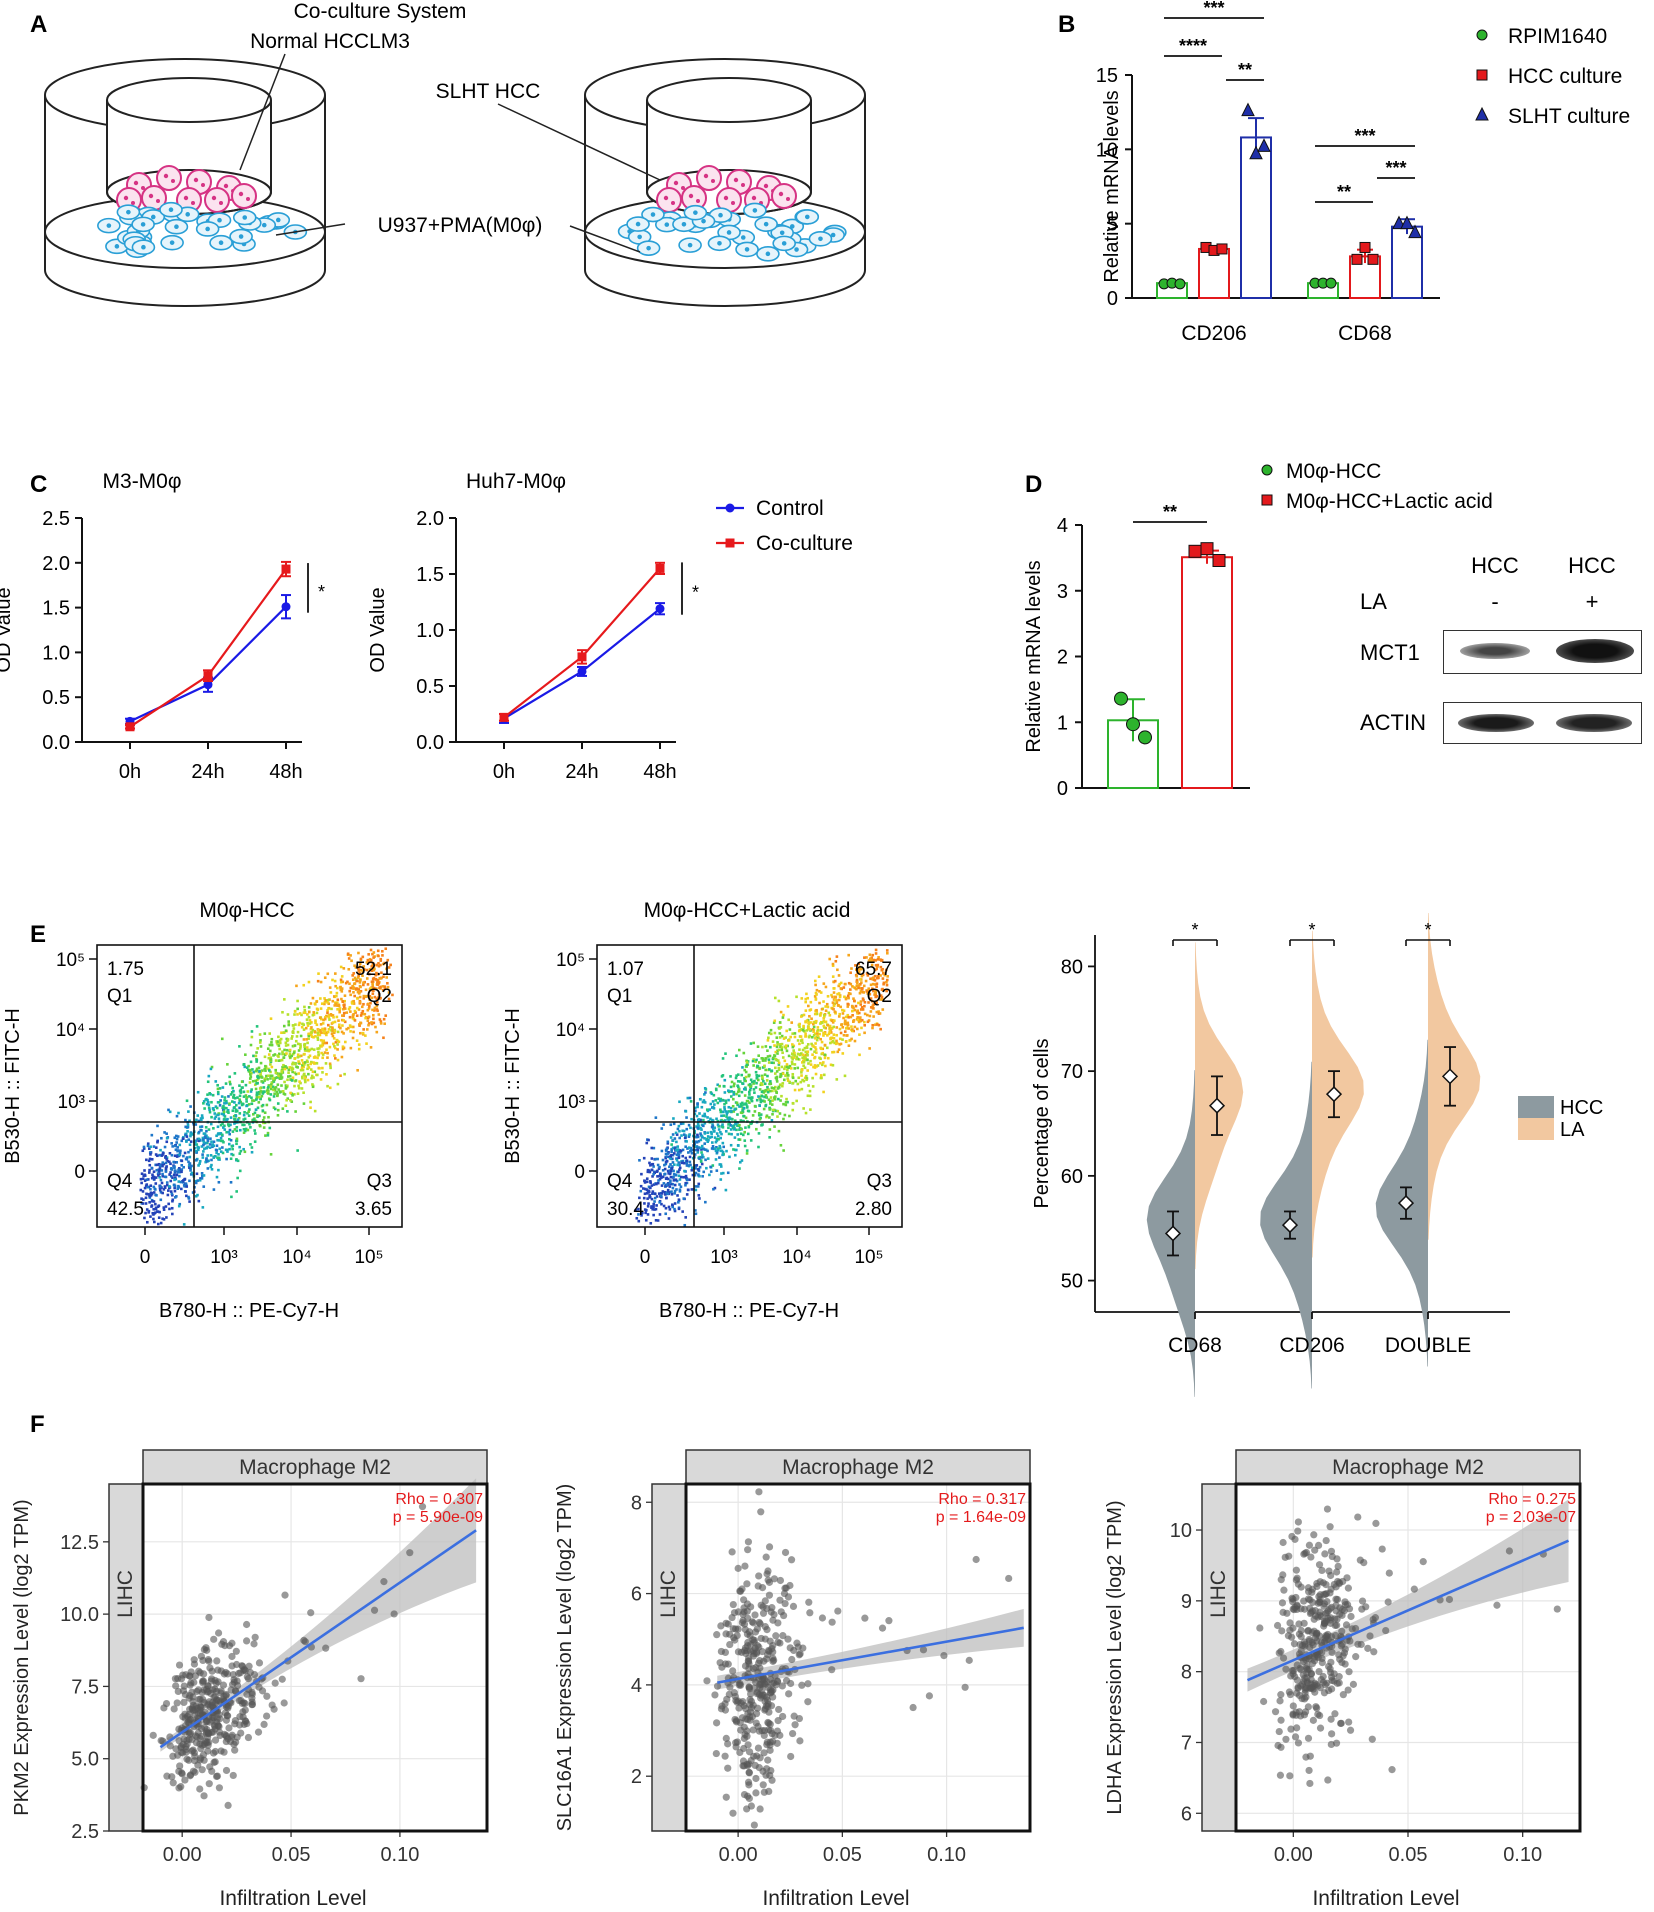 The image size is (1654, 1912). What do you see at coordinates (151, 196) in the screenshot?
I see `hcc-cell-dot` at bounding box center [151, 196].